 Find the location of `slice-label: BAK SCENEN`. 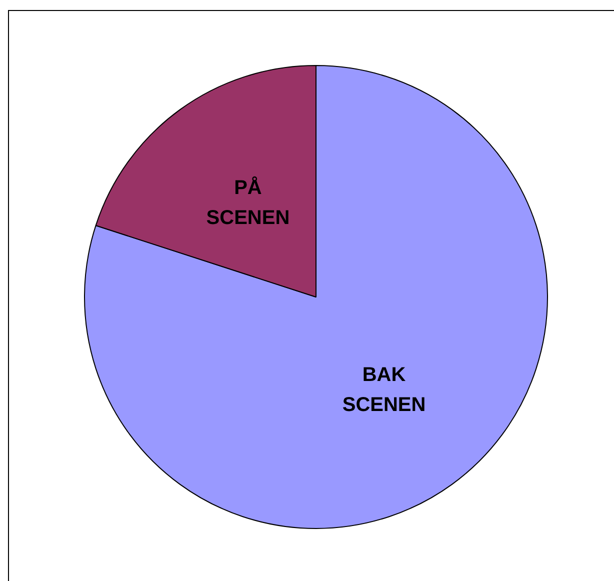

slice-label: BAK SCENEN is located at coordinates (384, 390).